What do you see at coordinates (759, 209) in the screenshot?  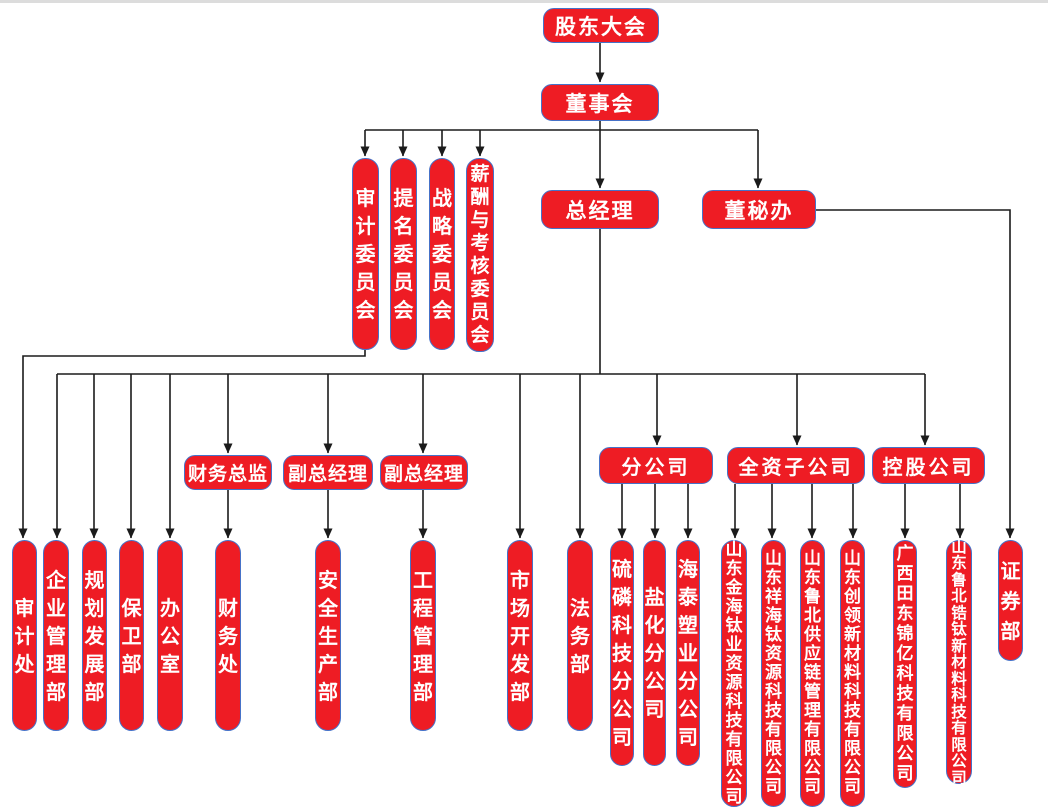 I see `node-board-secretary-office: 董秘办` at bounding box center [759, 209].